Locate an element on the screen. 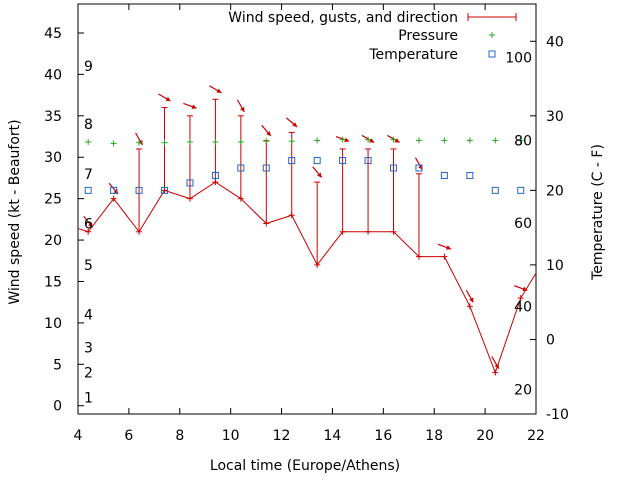 Image resolution: width=640 pixels, height=480 pixels. legend-label-pressure: Pressure is located at coordinates (428, 36).